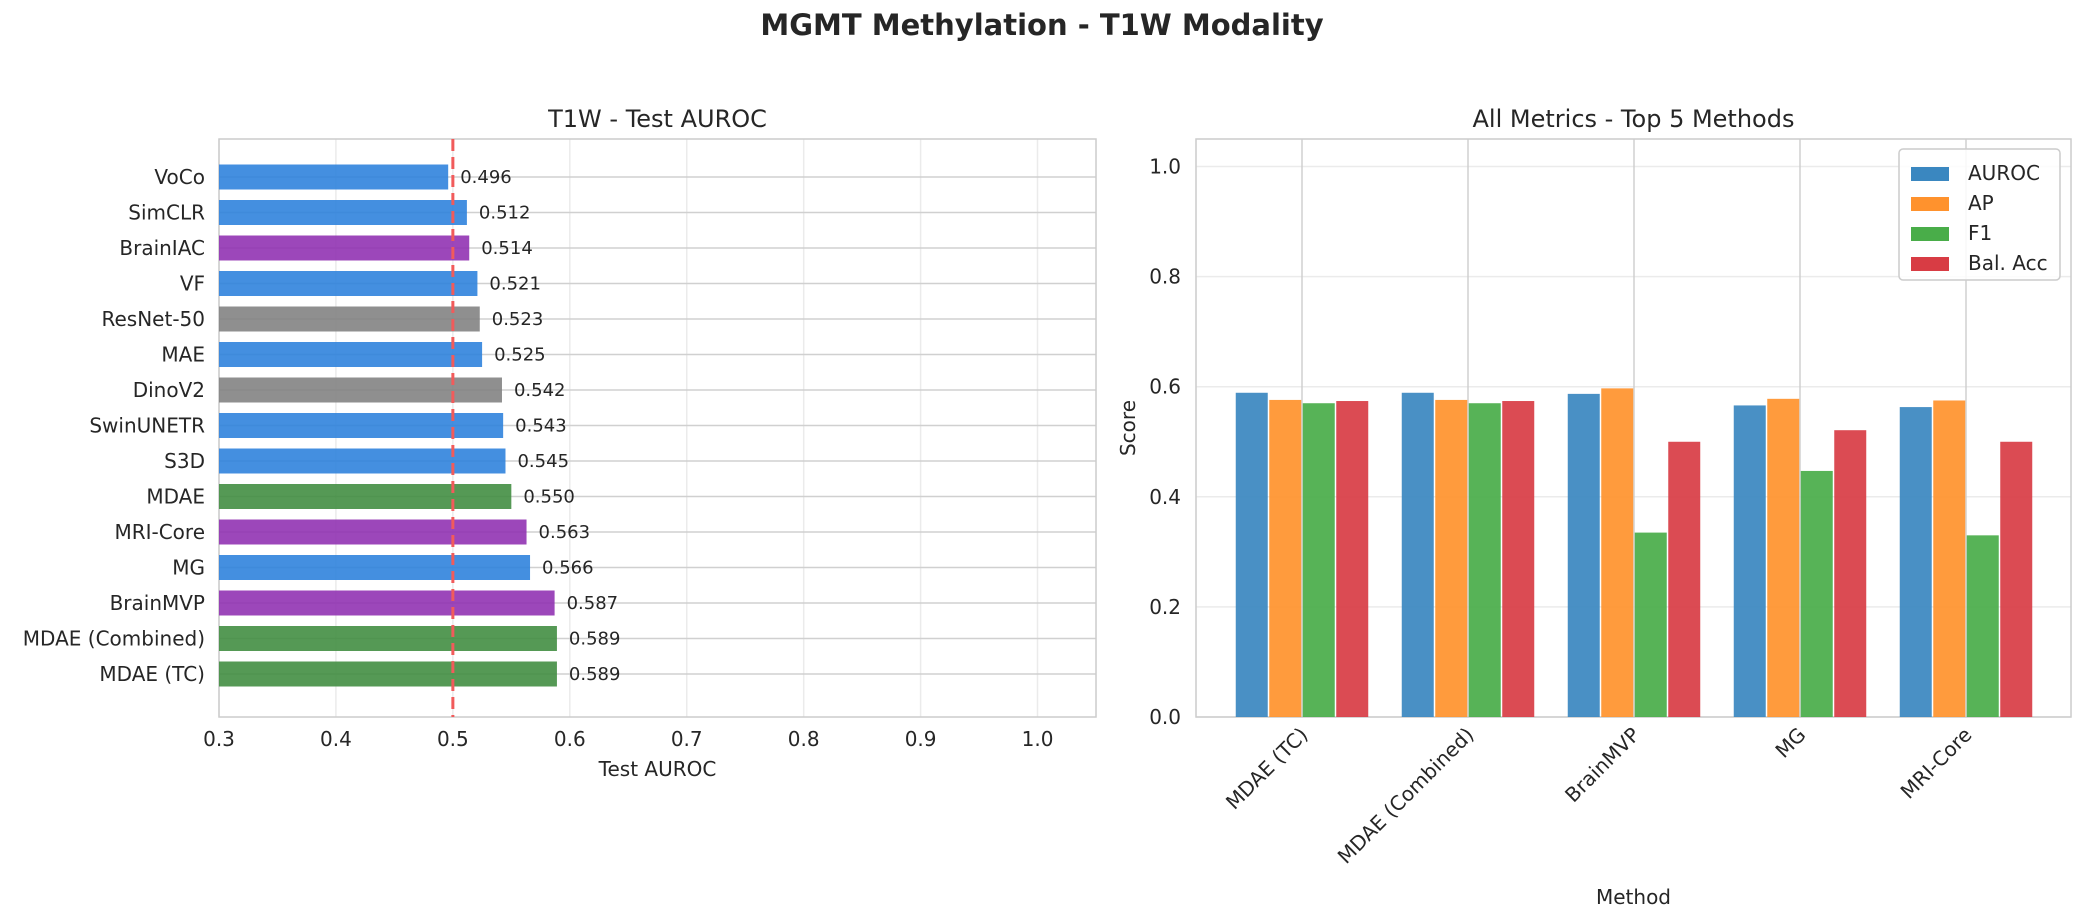  Describe the element at coordinates (1633, 897) in the screenshot. I see `x-axis-label: Method` at that location.